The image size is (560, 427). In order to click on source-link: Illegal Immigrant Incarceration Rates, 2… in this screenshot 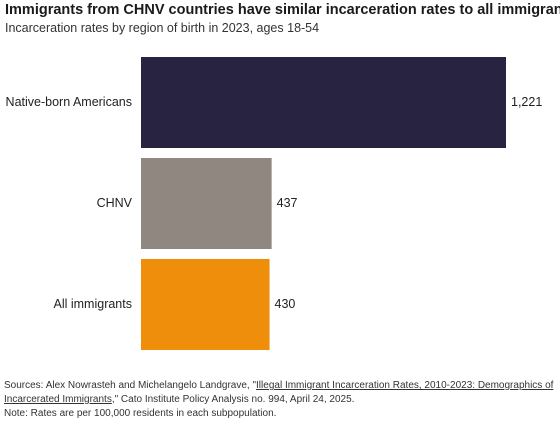, I will do `click(279, 392)`.